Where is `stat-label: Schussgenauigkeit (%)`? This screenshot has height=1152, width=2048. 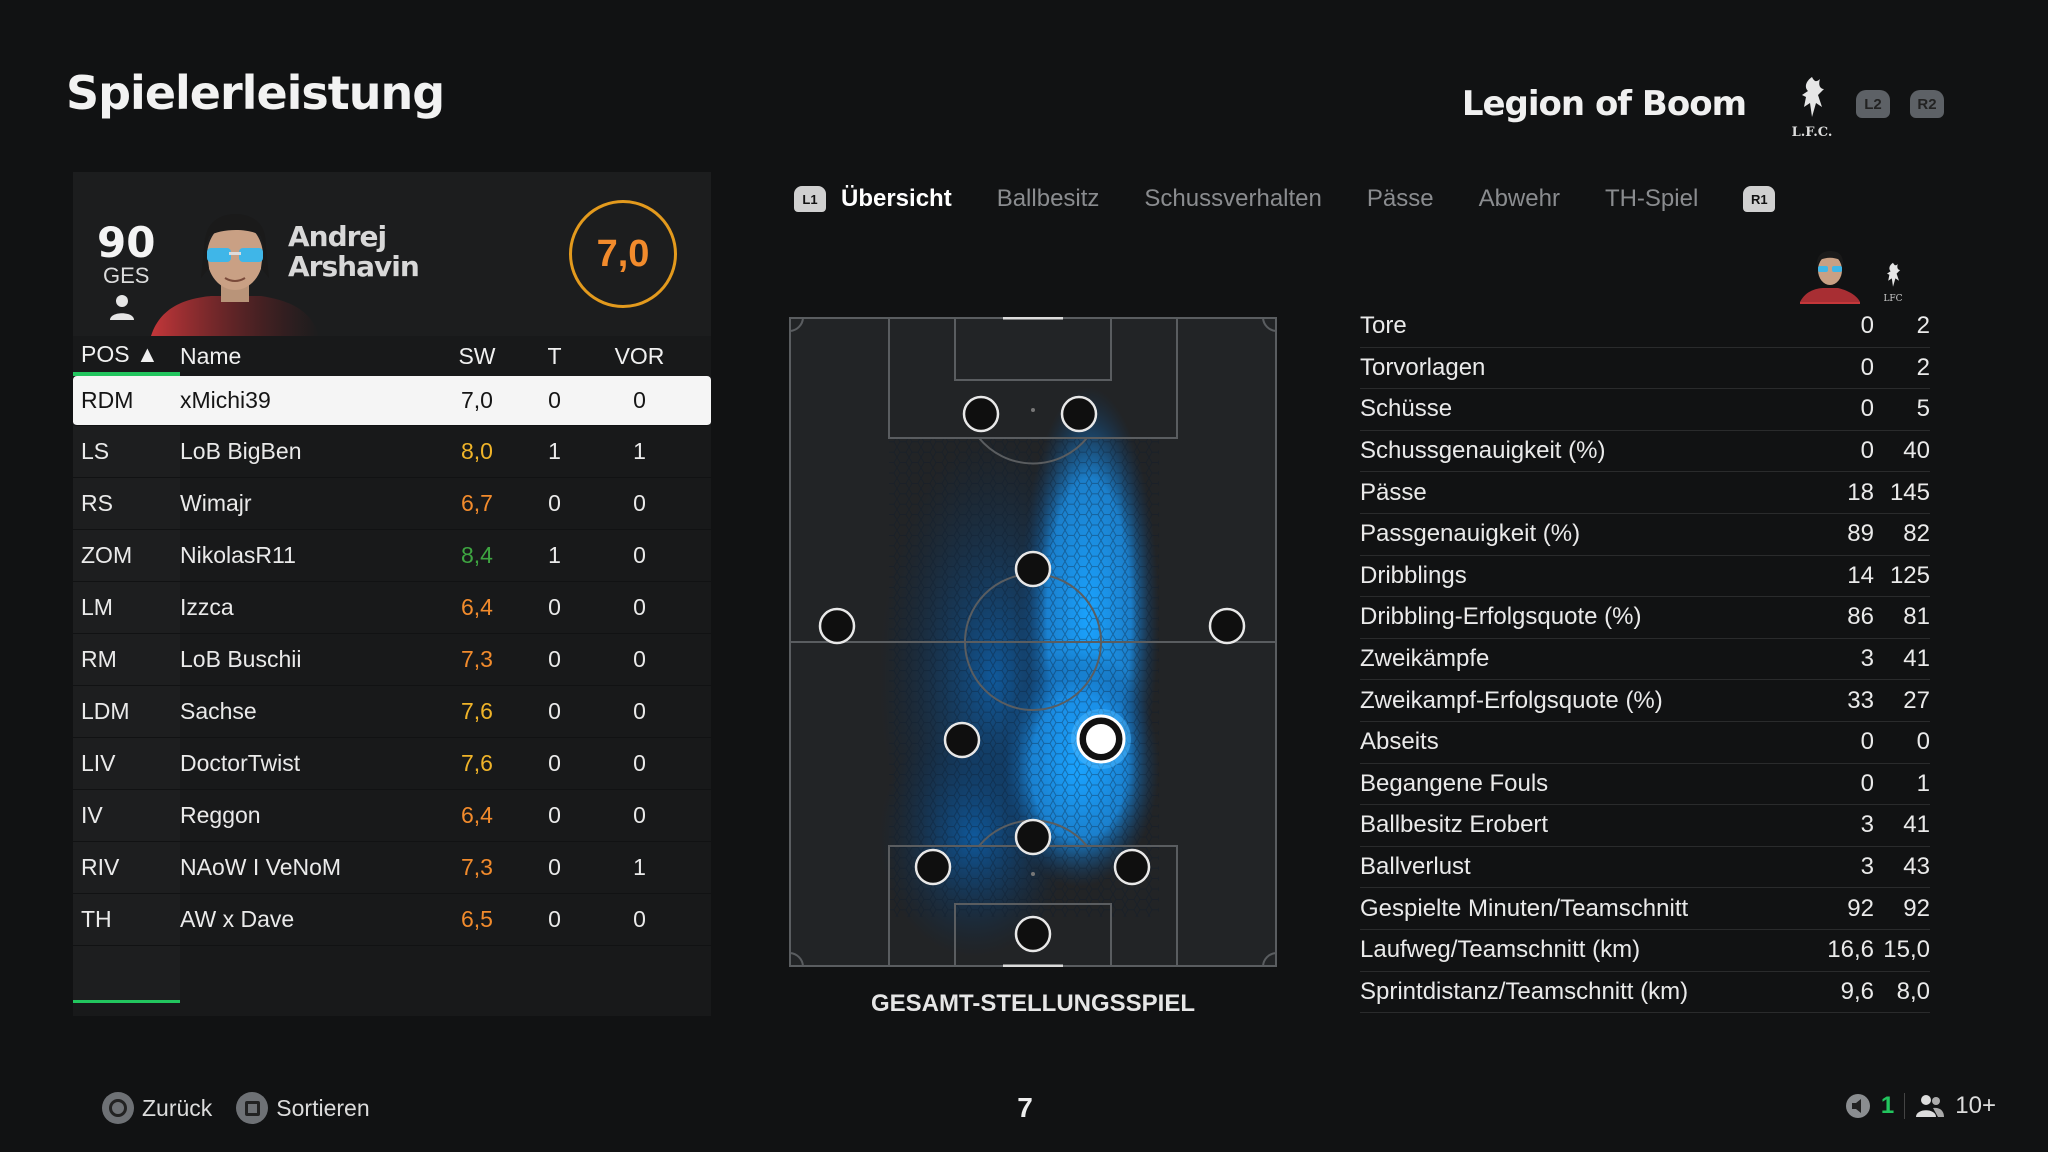 stat-label: Schussgenauigkeit (%) is located at coordinates (1483, 451).